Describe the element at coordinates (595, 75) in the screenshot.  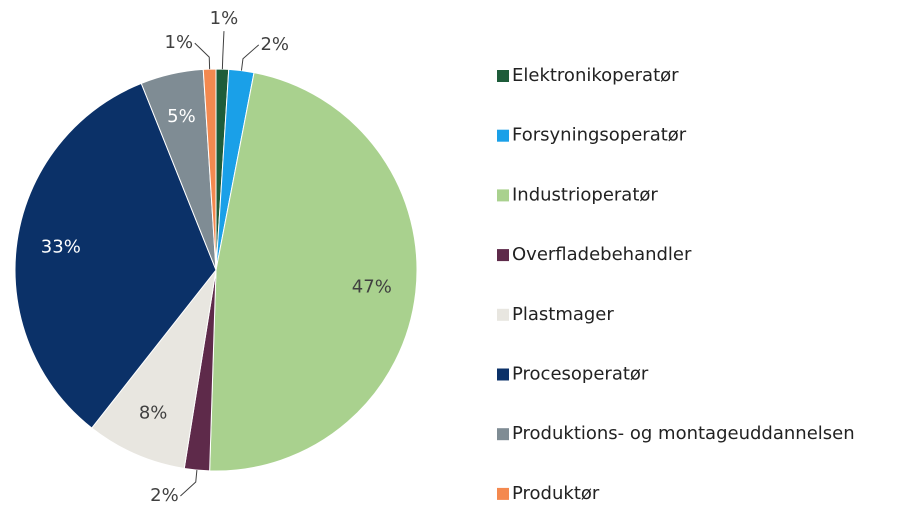
I see `legend-label: Elektronikoperatør` at that location.